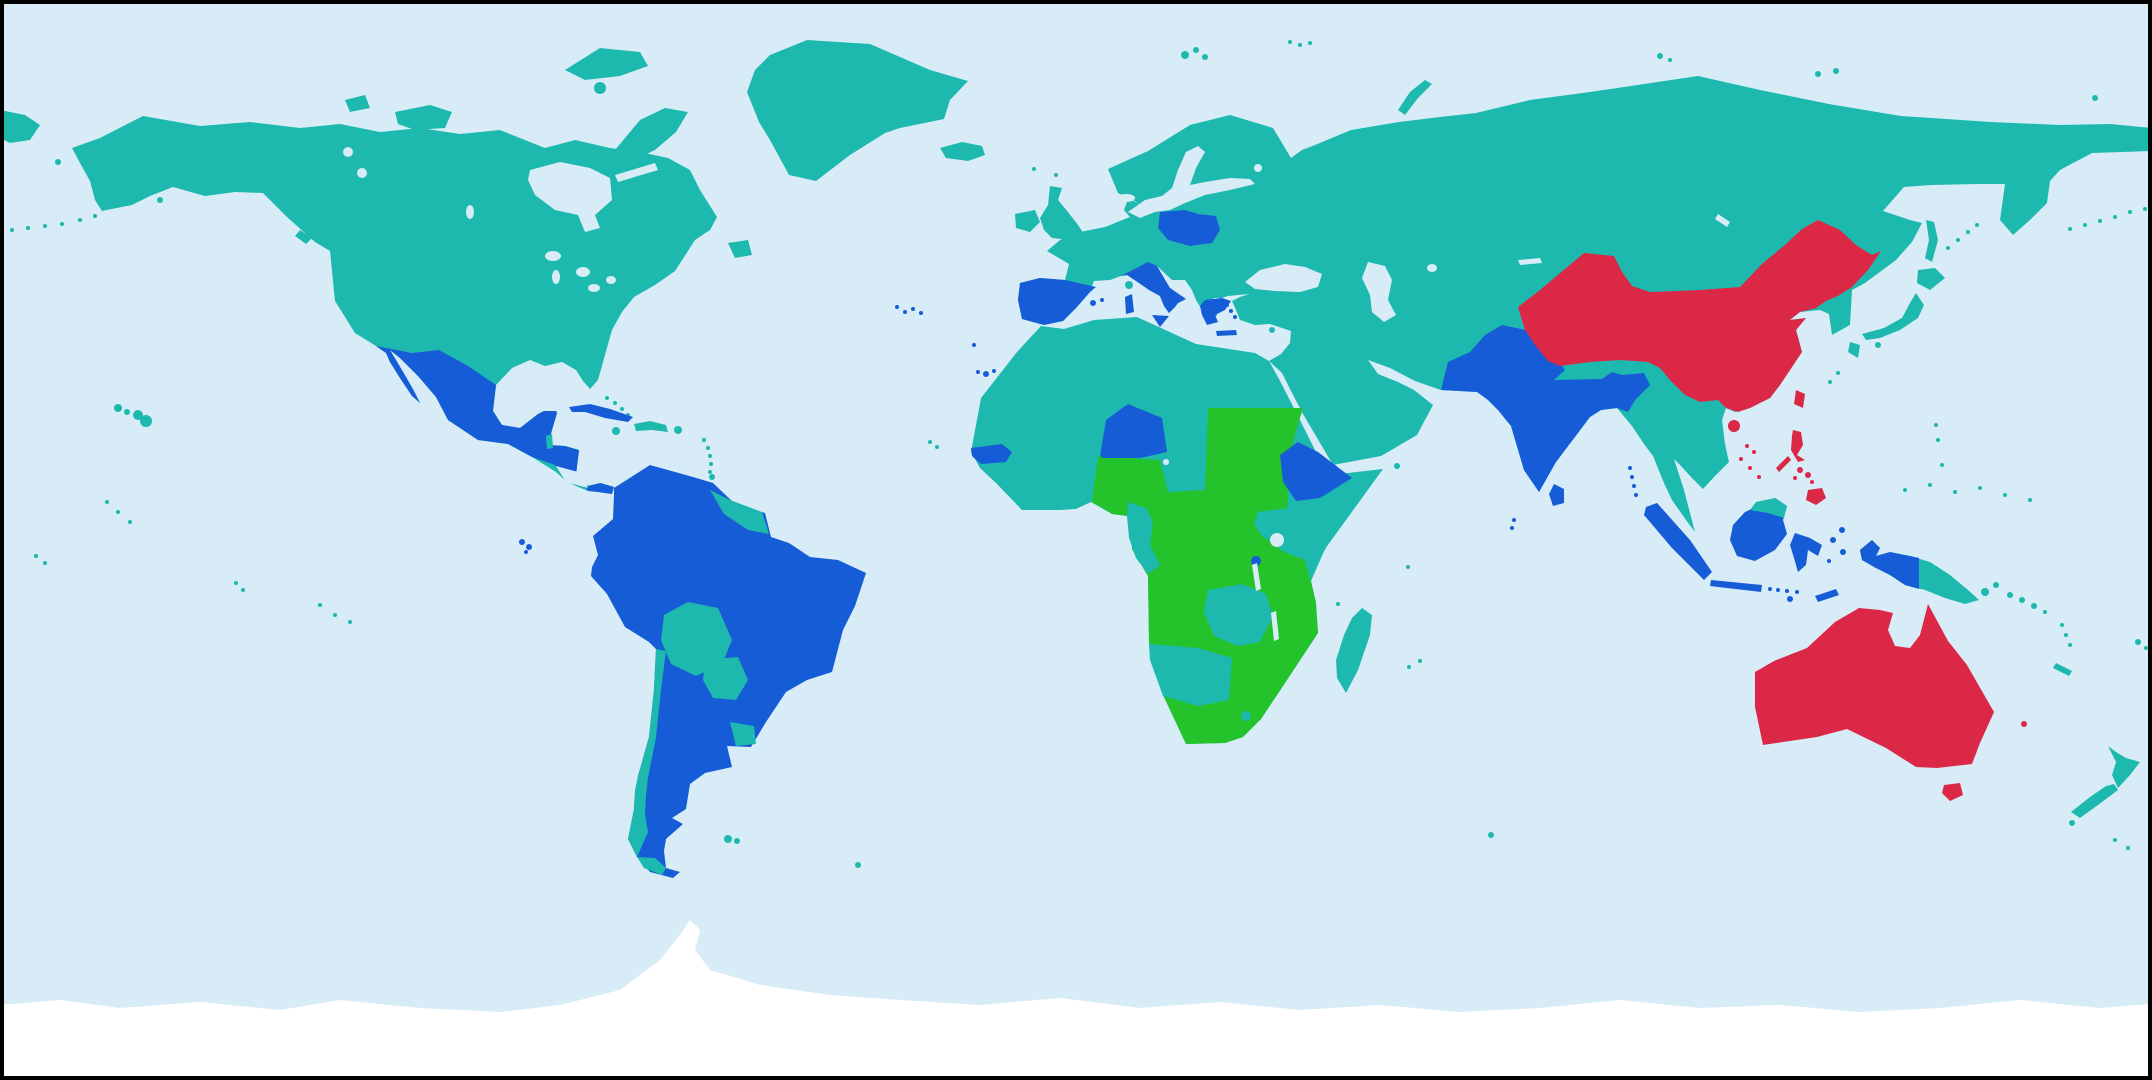 The width and height of the screenshot is (2152, 1080). Describe the element at coordinates (647, 753) in the screenshot. I see `chile-shape` at that location.